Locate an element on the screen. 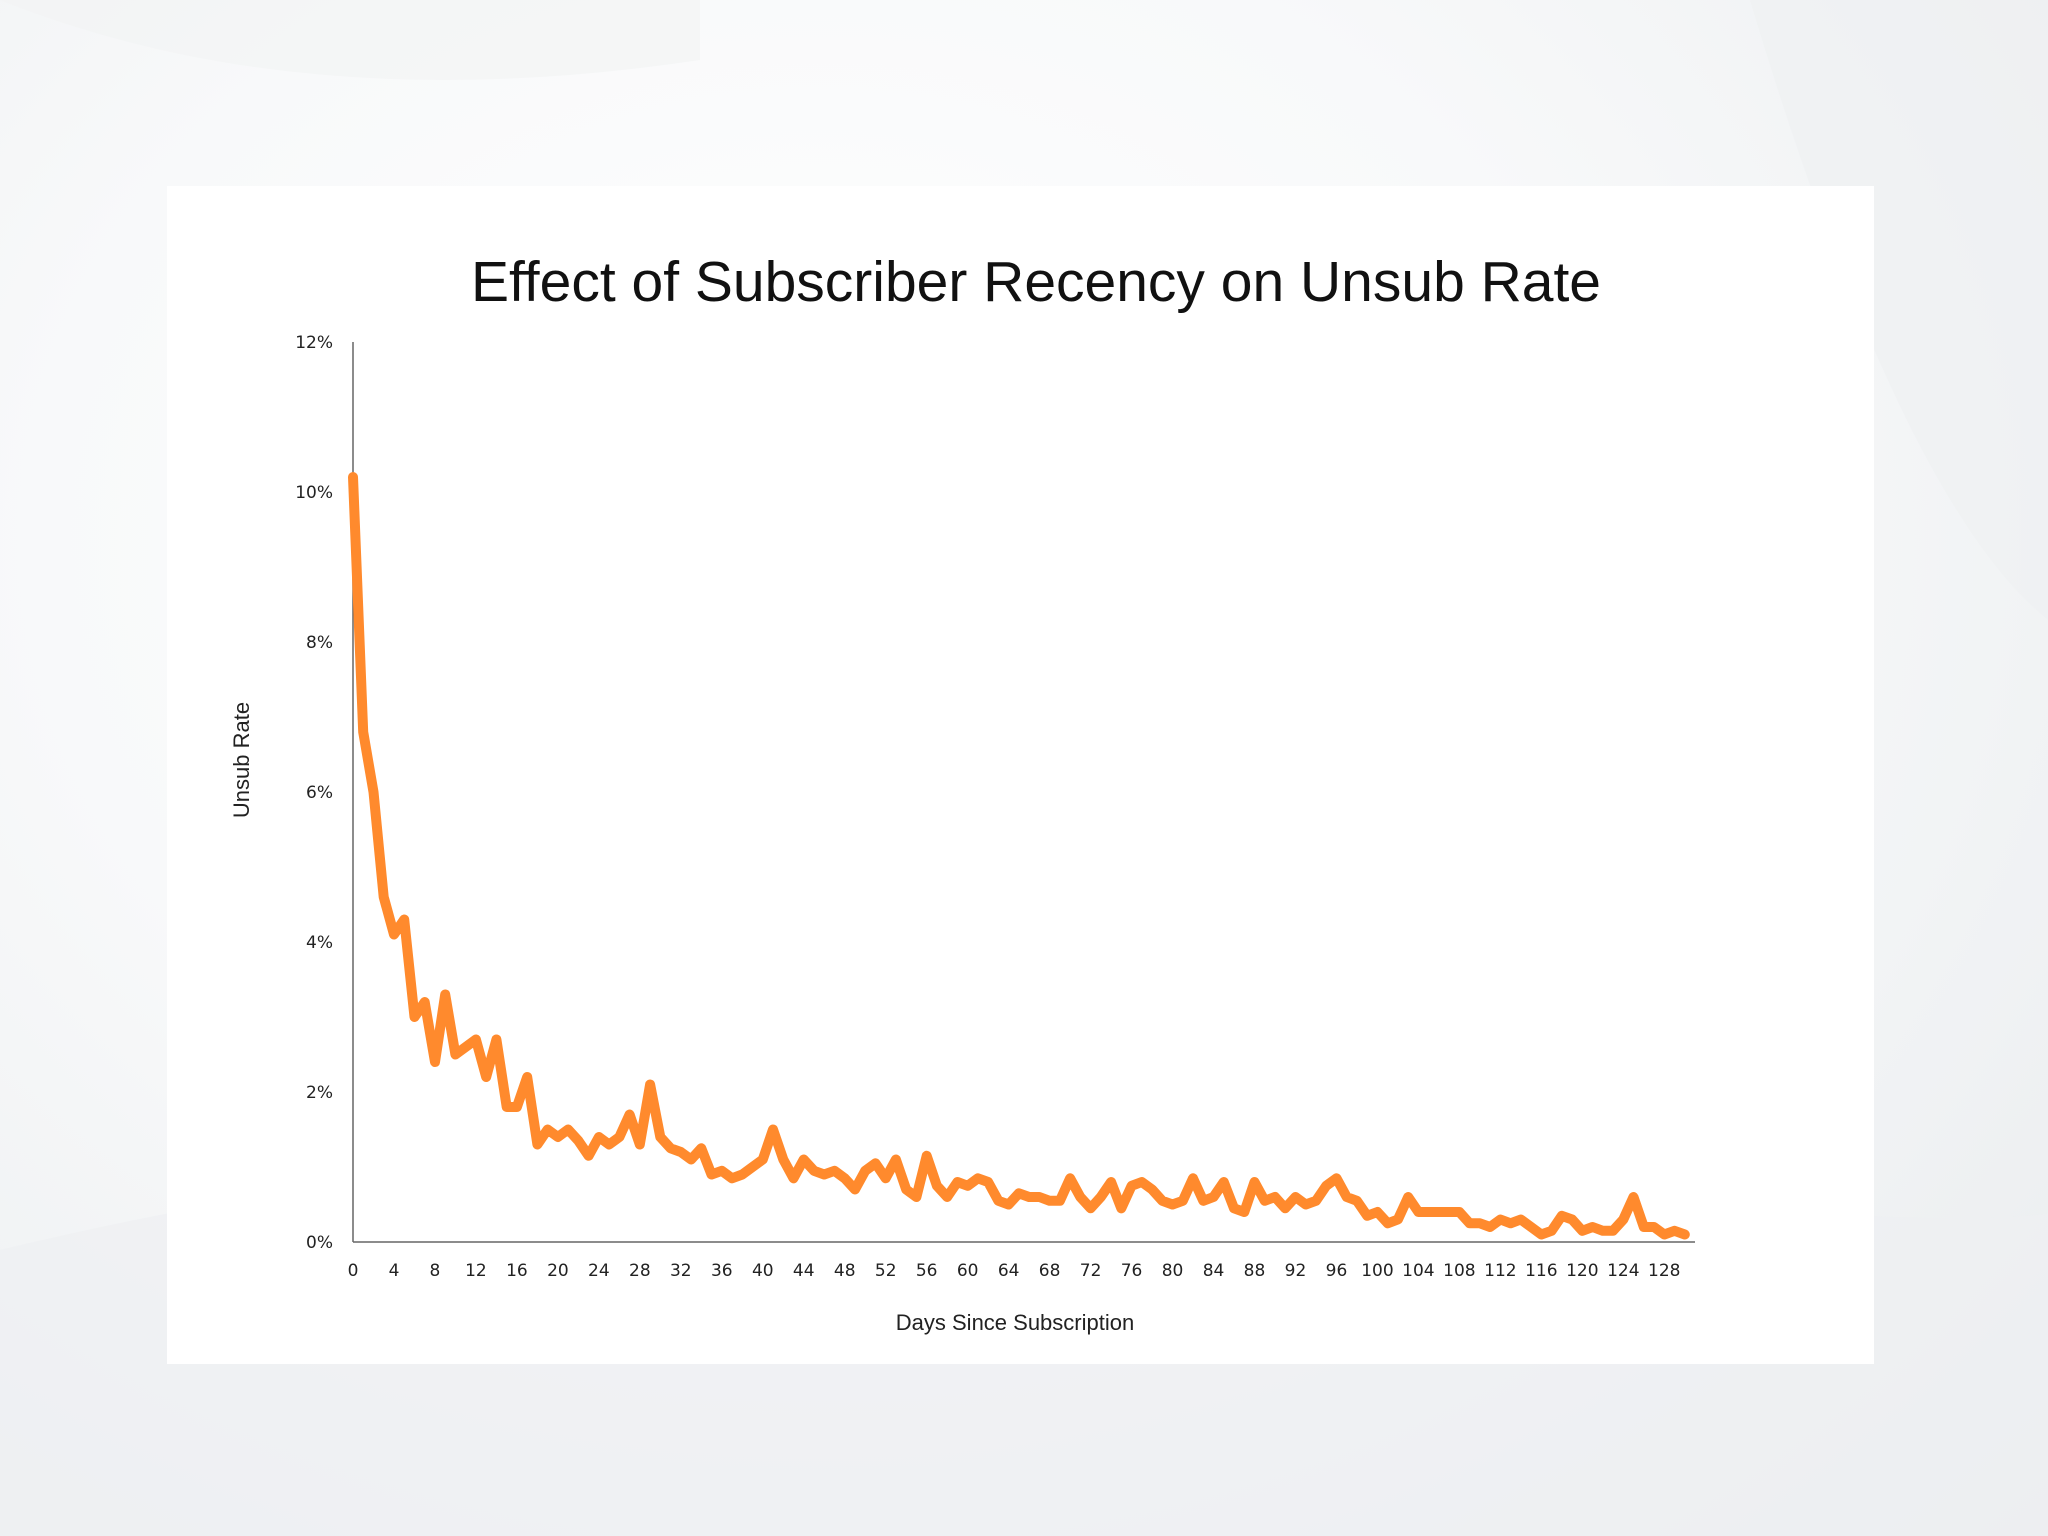  x-tick-label: 104 is located at coordinates (1418, 1271).